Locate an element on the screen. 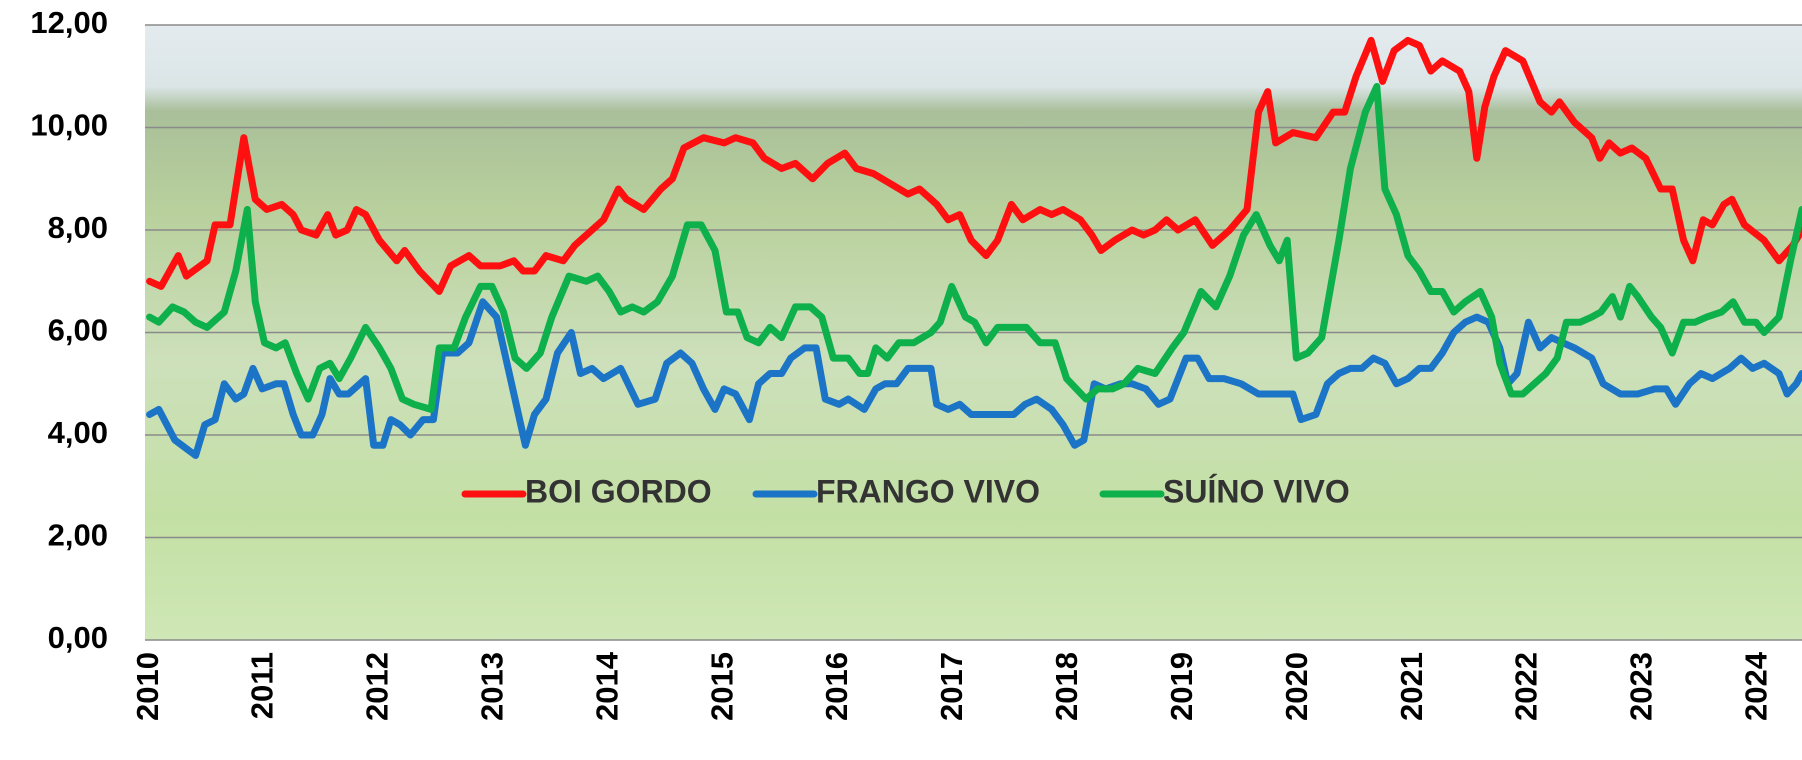  y-tick-label: 10,00 is located at coordinates (69, 125).